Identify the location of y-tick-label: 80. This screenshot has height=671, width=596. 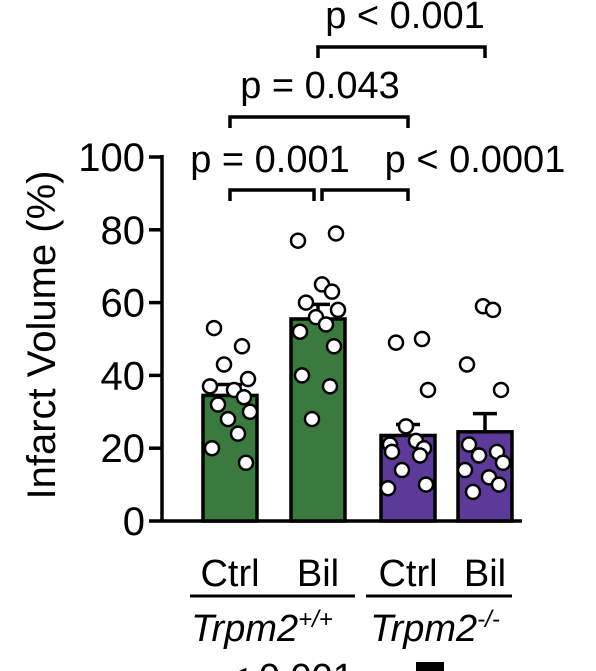
(123, 231).